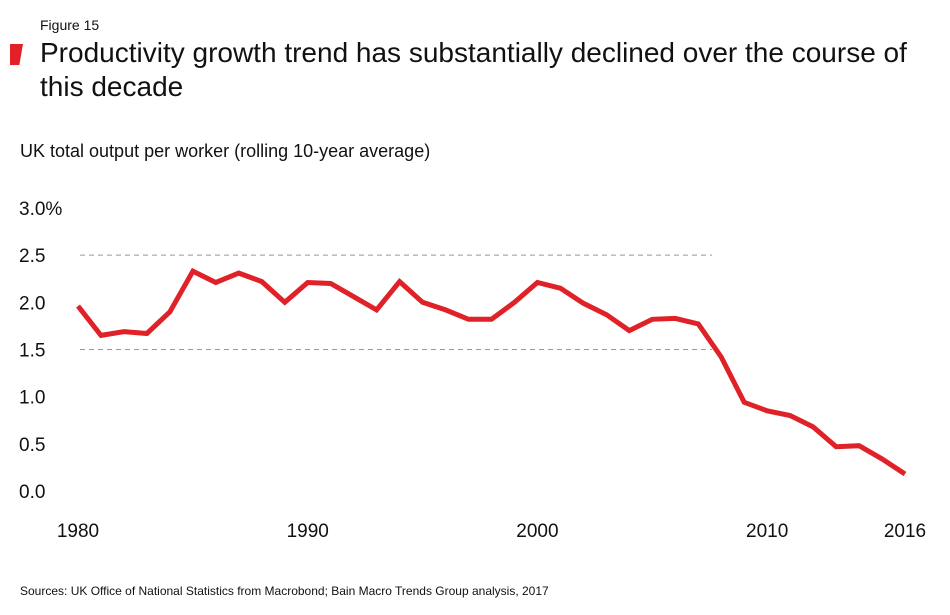  What do you see at coordinates (32, 492) in the screenshot?
I see `y-tick-label: 0.0` at bounding box center [32, 492].